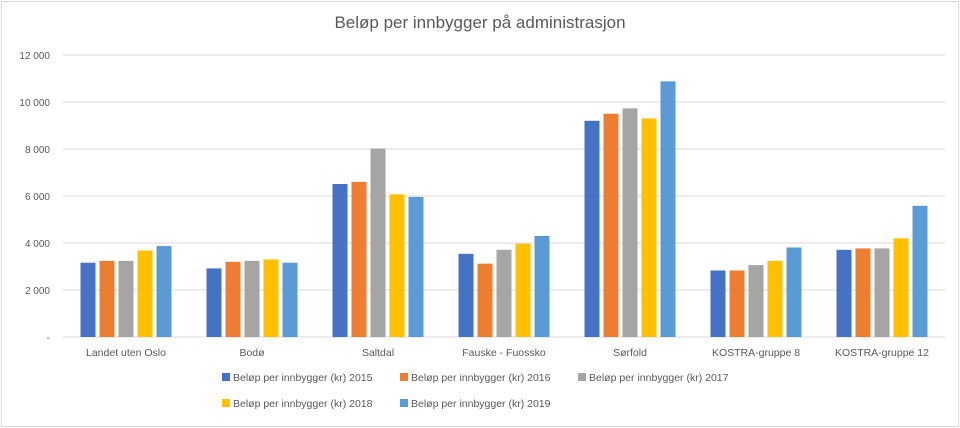  I want to click on chart-title: Beløp per innbygger på administrasjon, so click(479, 22).